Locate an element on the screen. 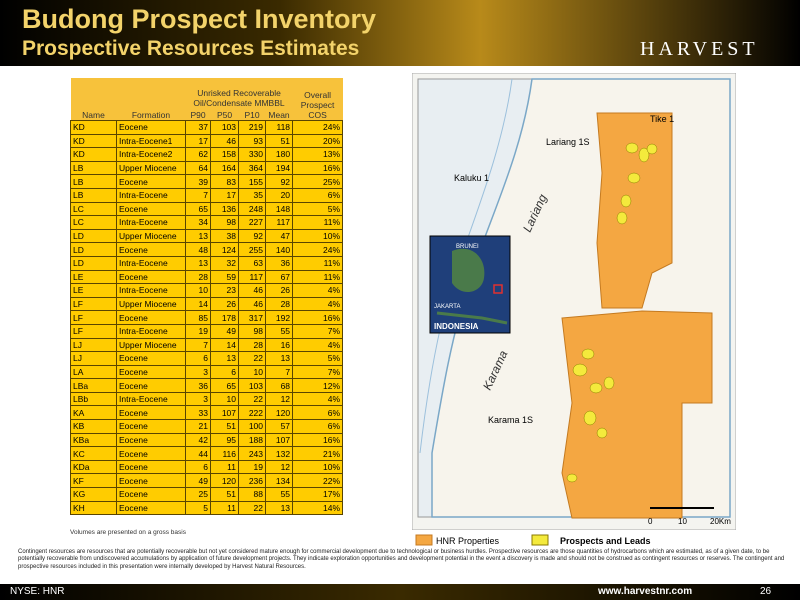  table-cell: 47 is located at coordinates (279, 236).